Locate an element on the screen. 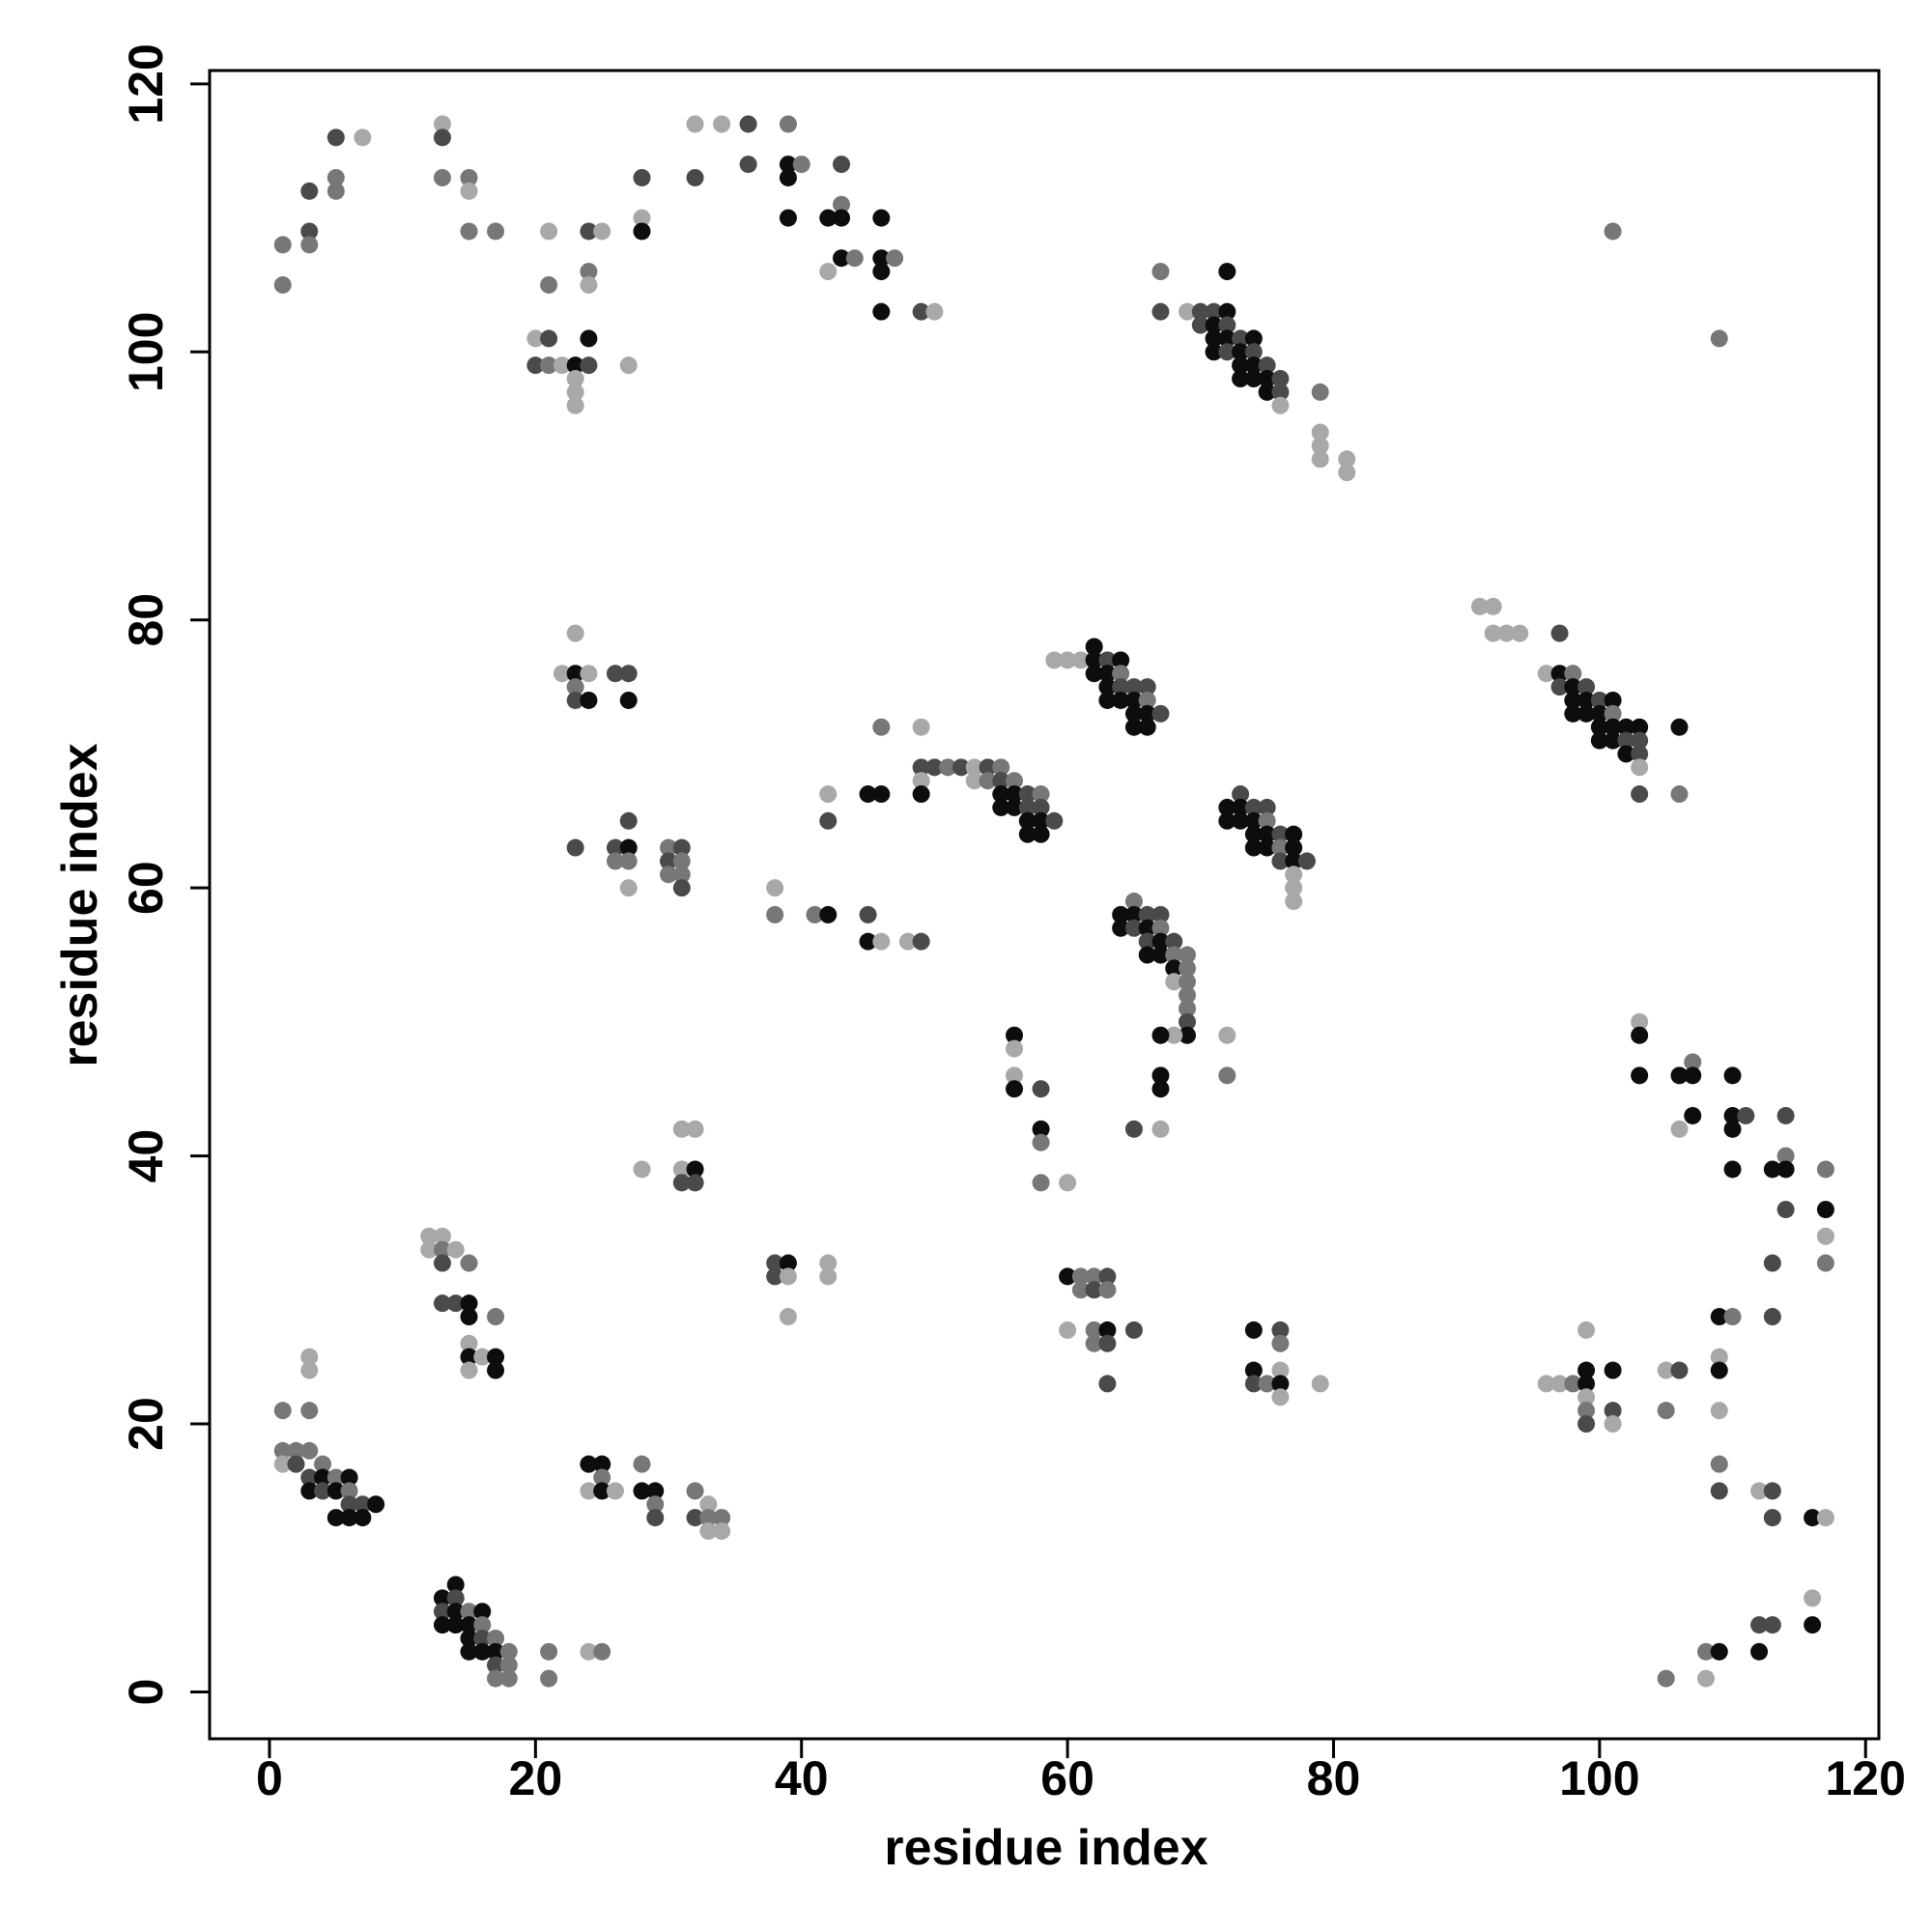 The image size is (1932, 1932). x-axis: 0 20 40 60 80 100 120 is located at coordinates (1081, 1771).